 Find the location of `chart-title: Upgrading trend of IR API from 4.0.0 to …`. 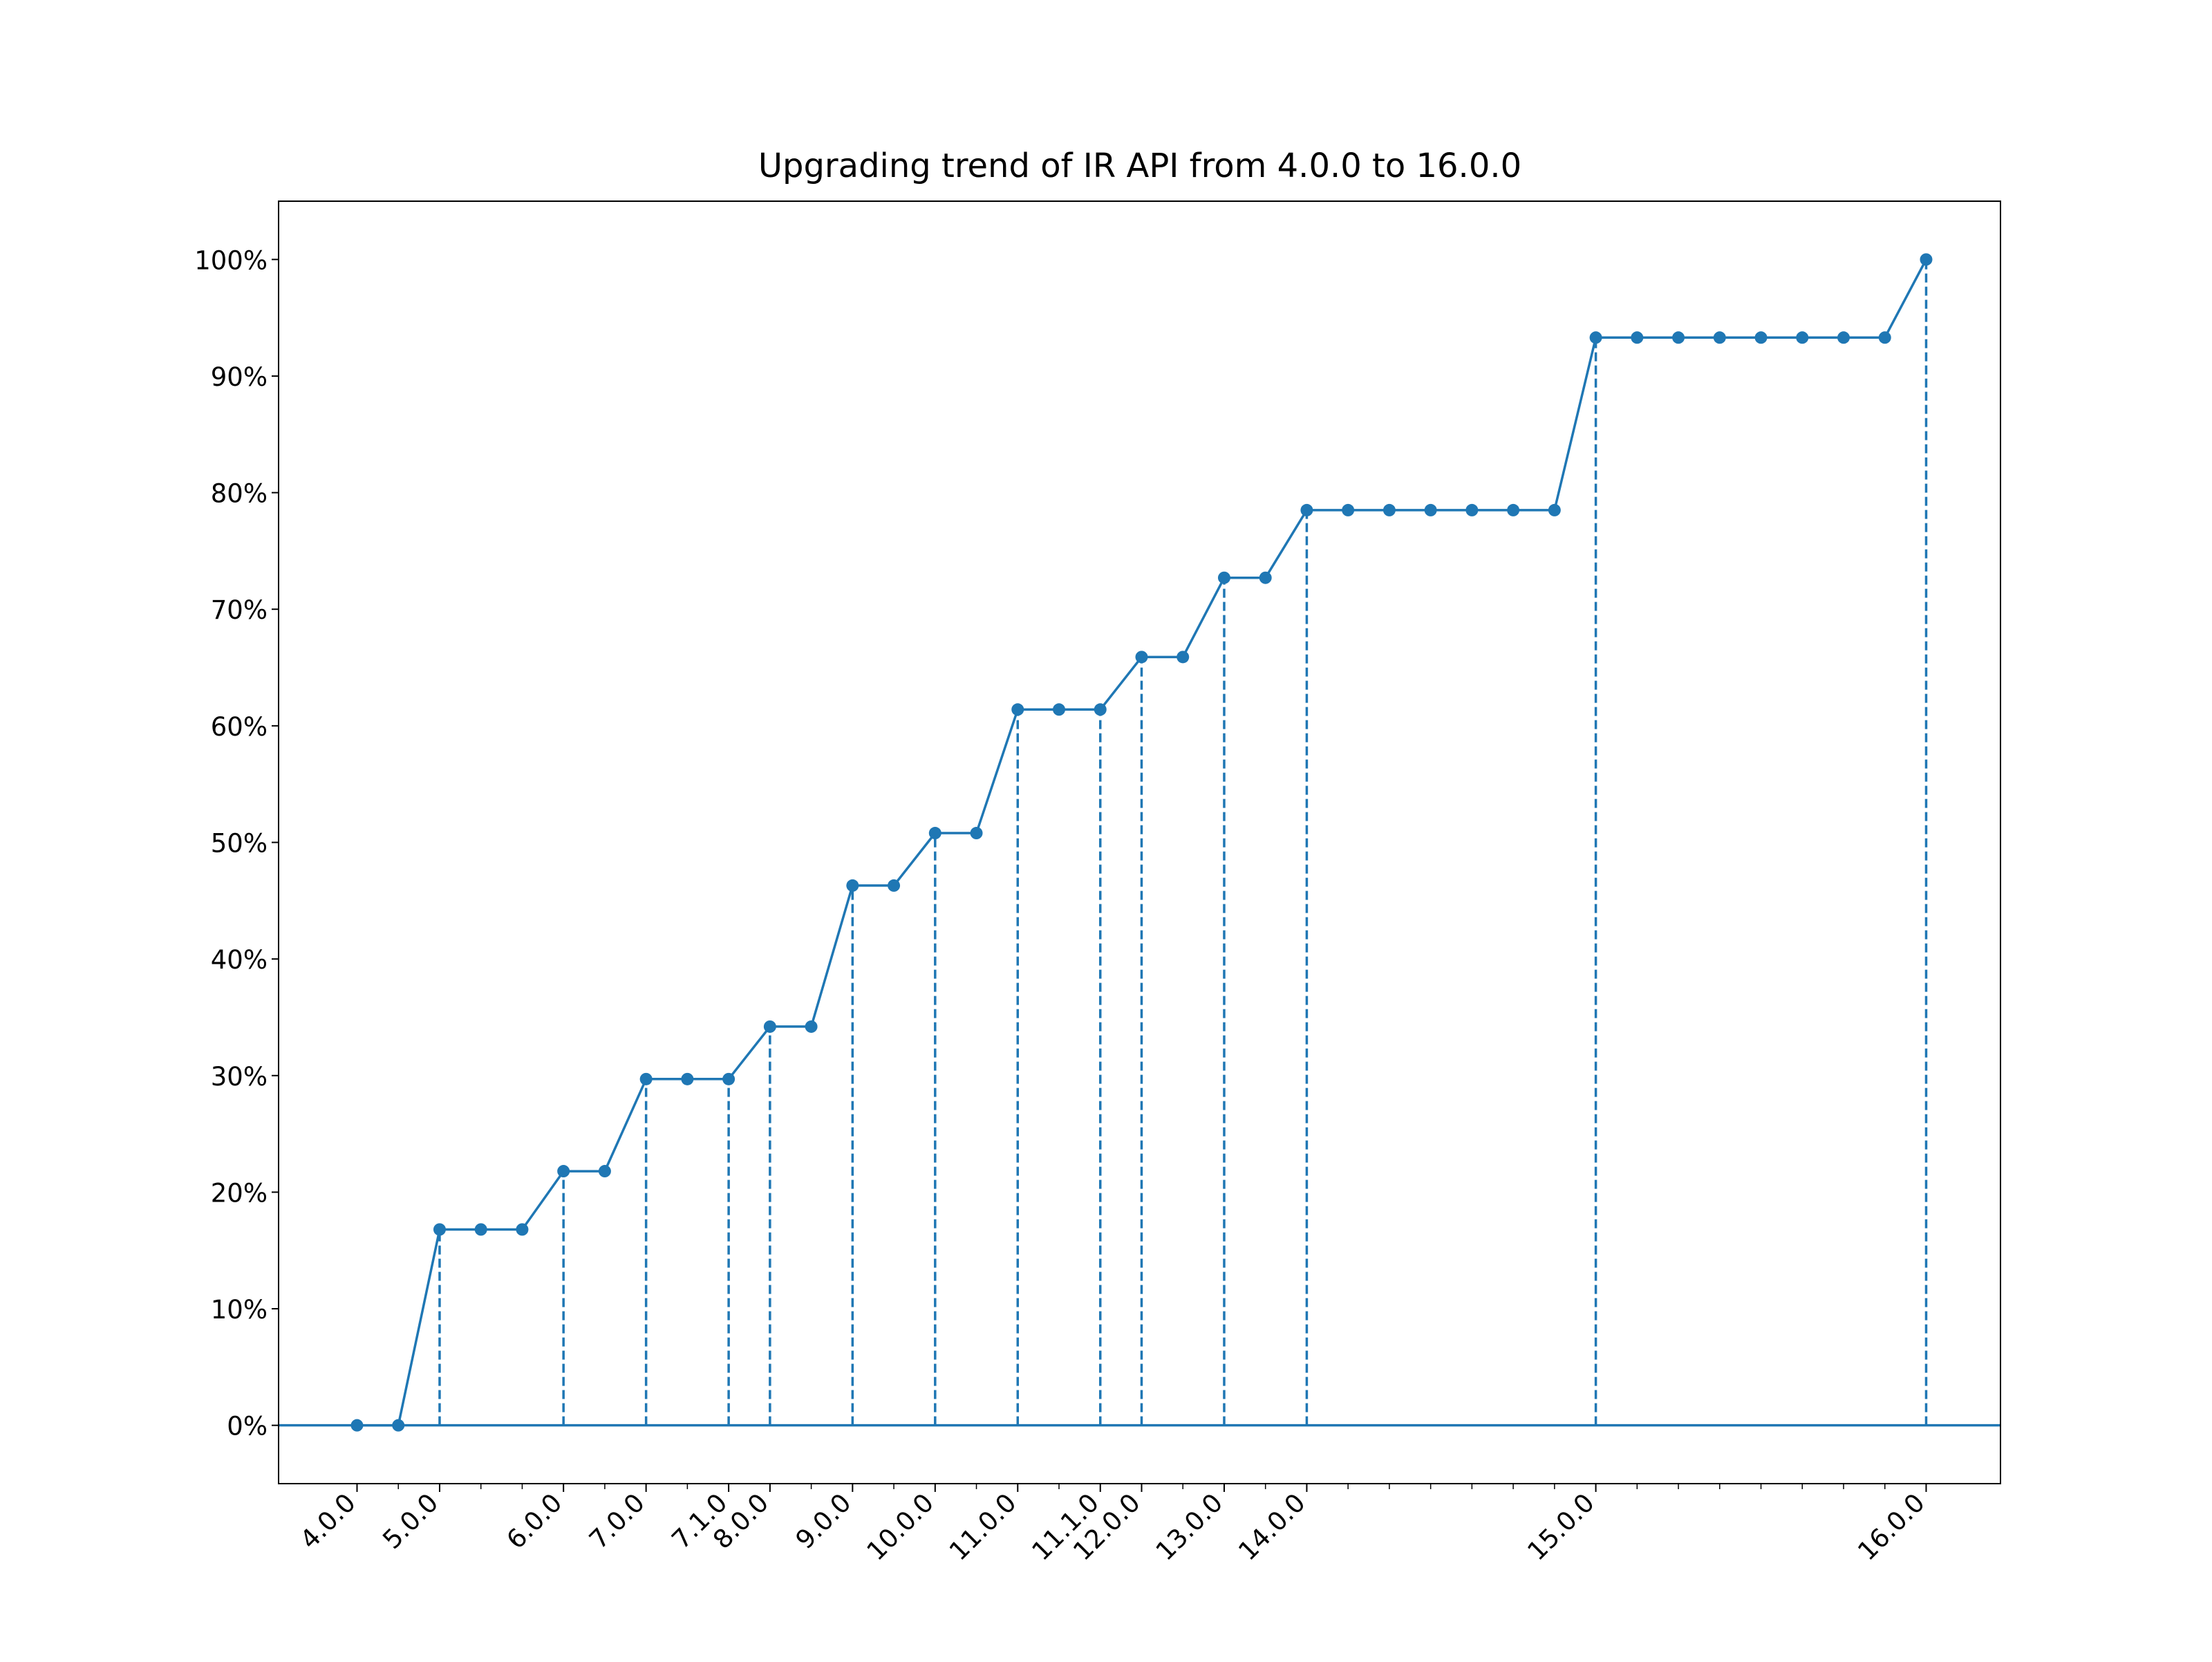

chart-title: Upgrading trend of IR API from 4.0.0 to … is located at coordinates (1139, 166).